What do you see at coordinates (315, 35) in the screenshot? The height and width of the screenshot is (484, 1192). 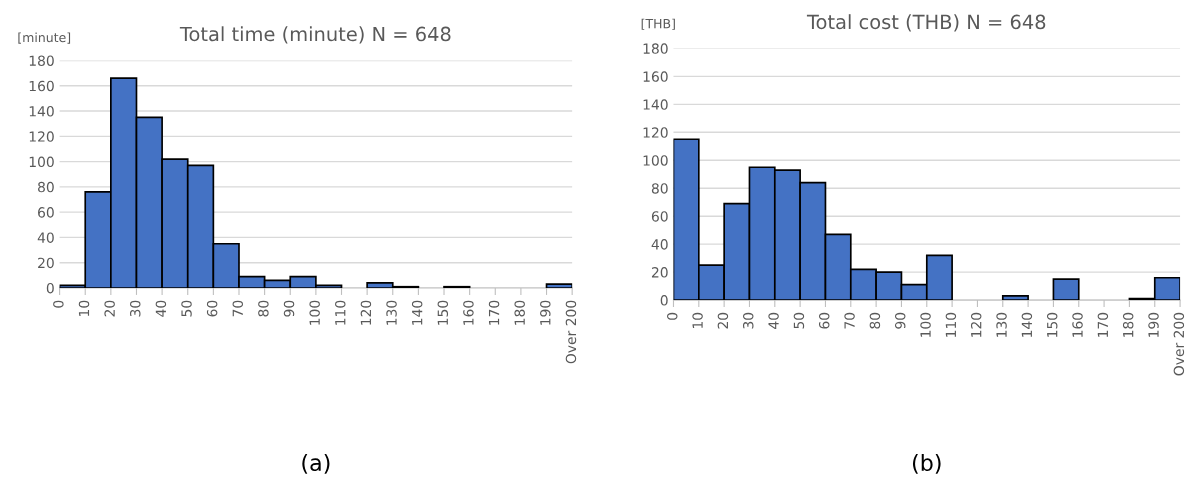 I see `chart-title: Total time (minute) N = 648` at bounding box center [315, 35].